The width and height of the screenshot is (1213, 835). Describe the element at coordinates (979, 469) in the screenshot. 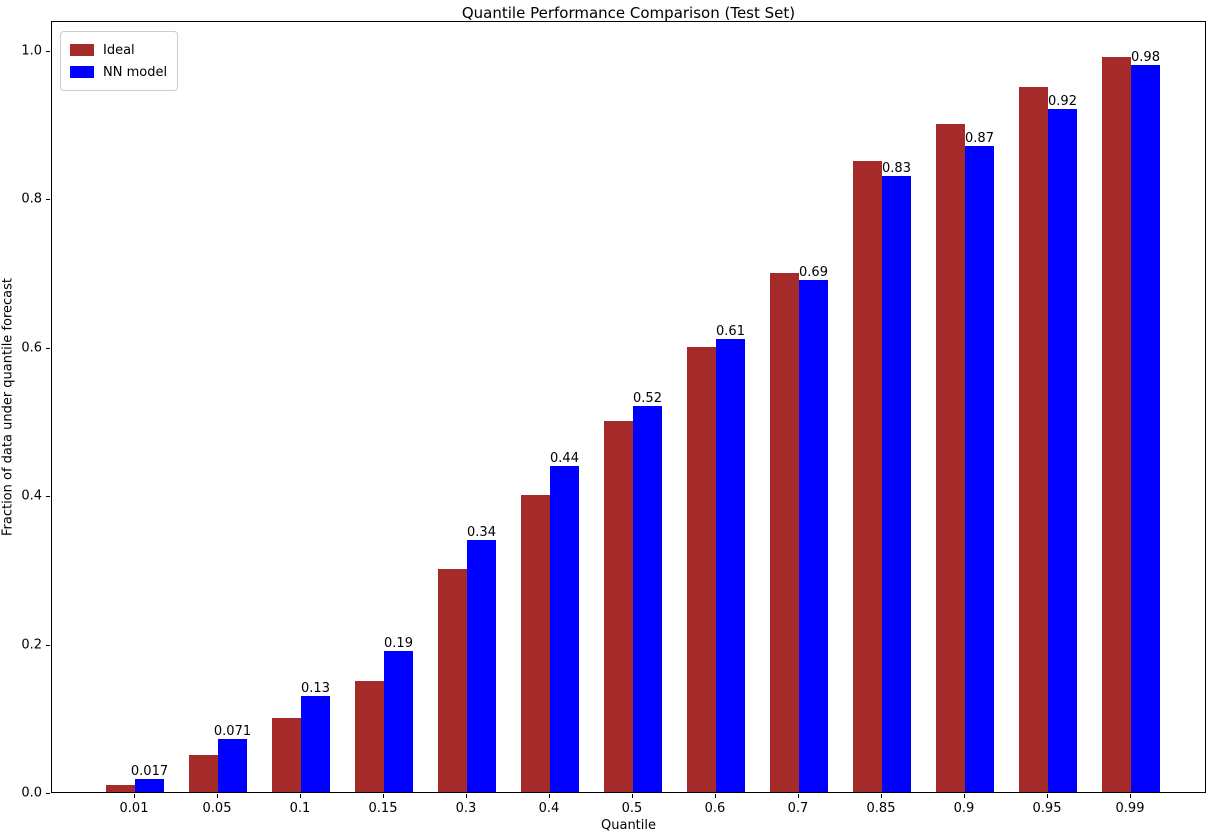

I see `bar-nn-model-0.9` at that location.